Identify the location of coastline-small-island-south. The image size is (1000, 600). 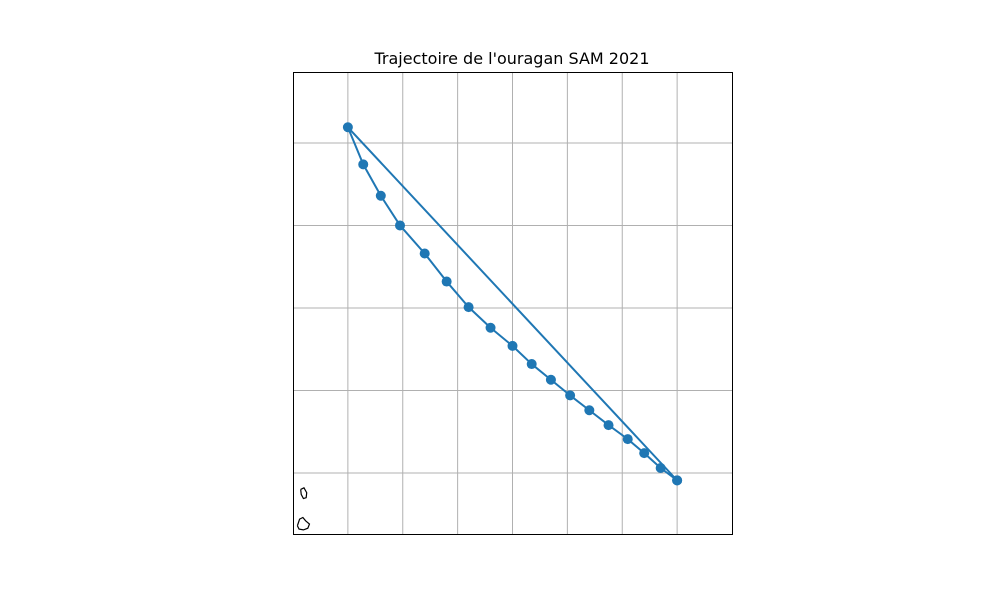
(303, 523).